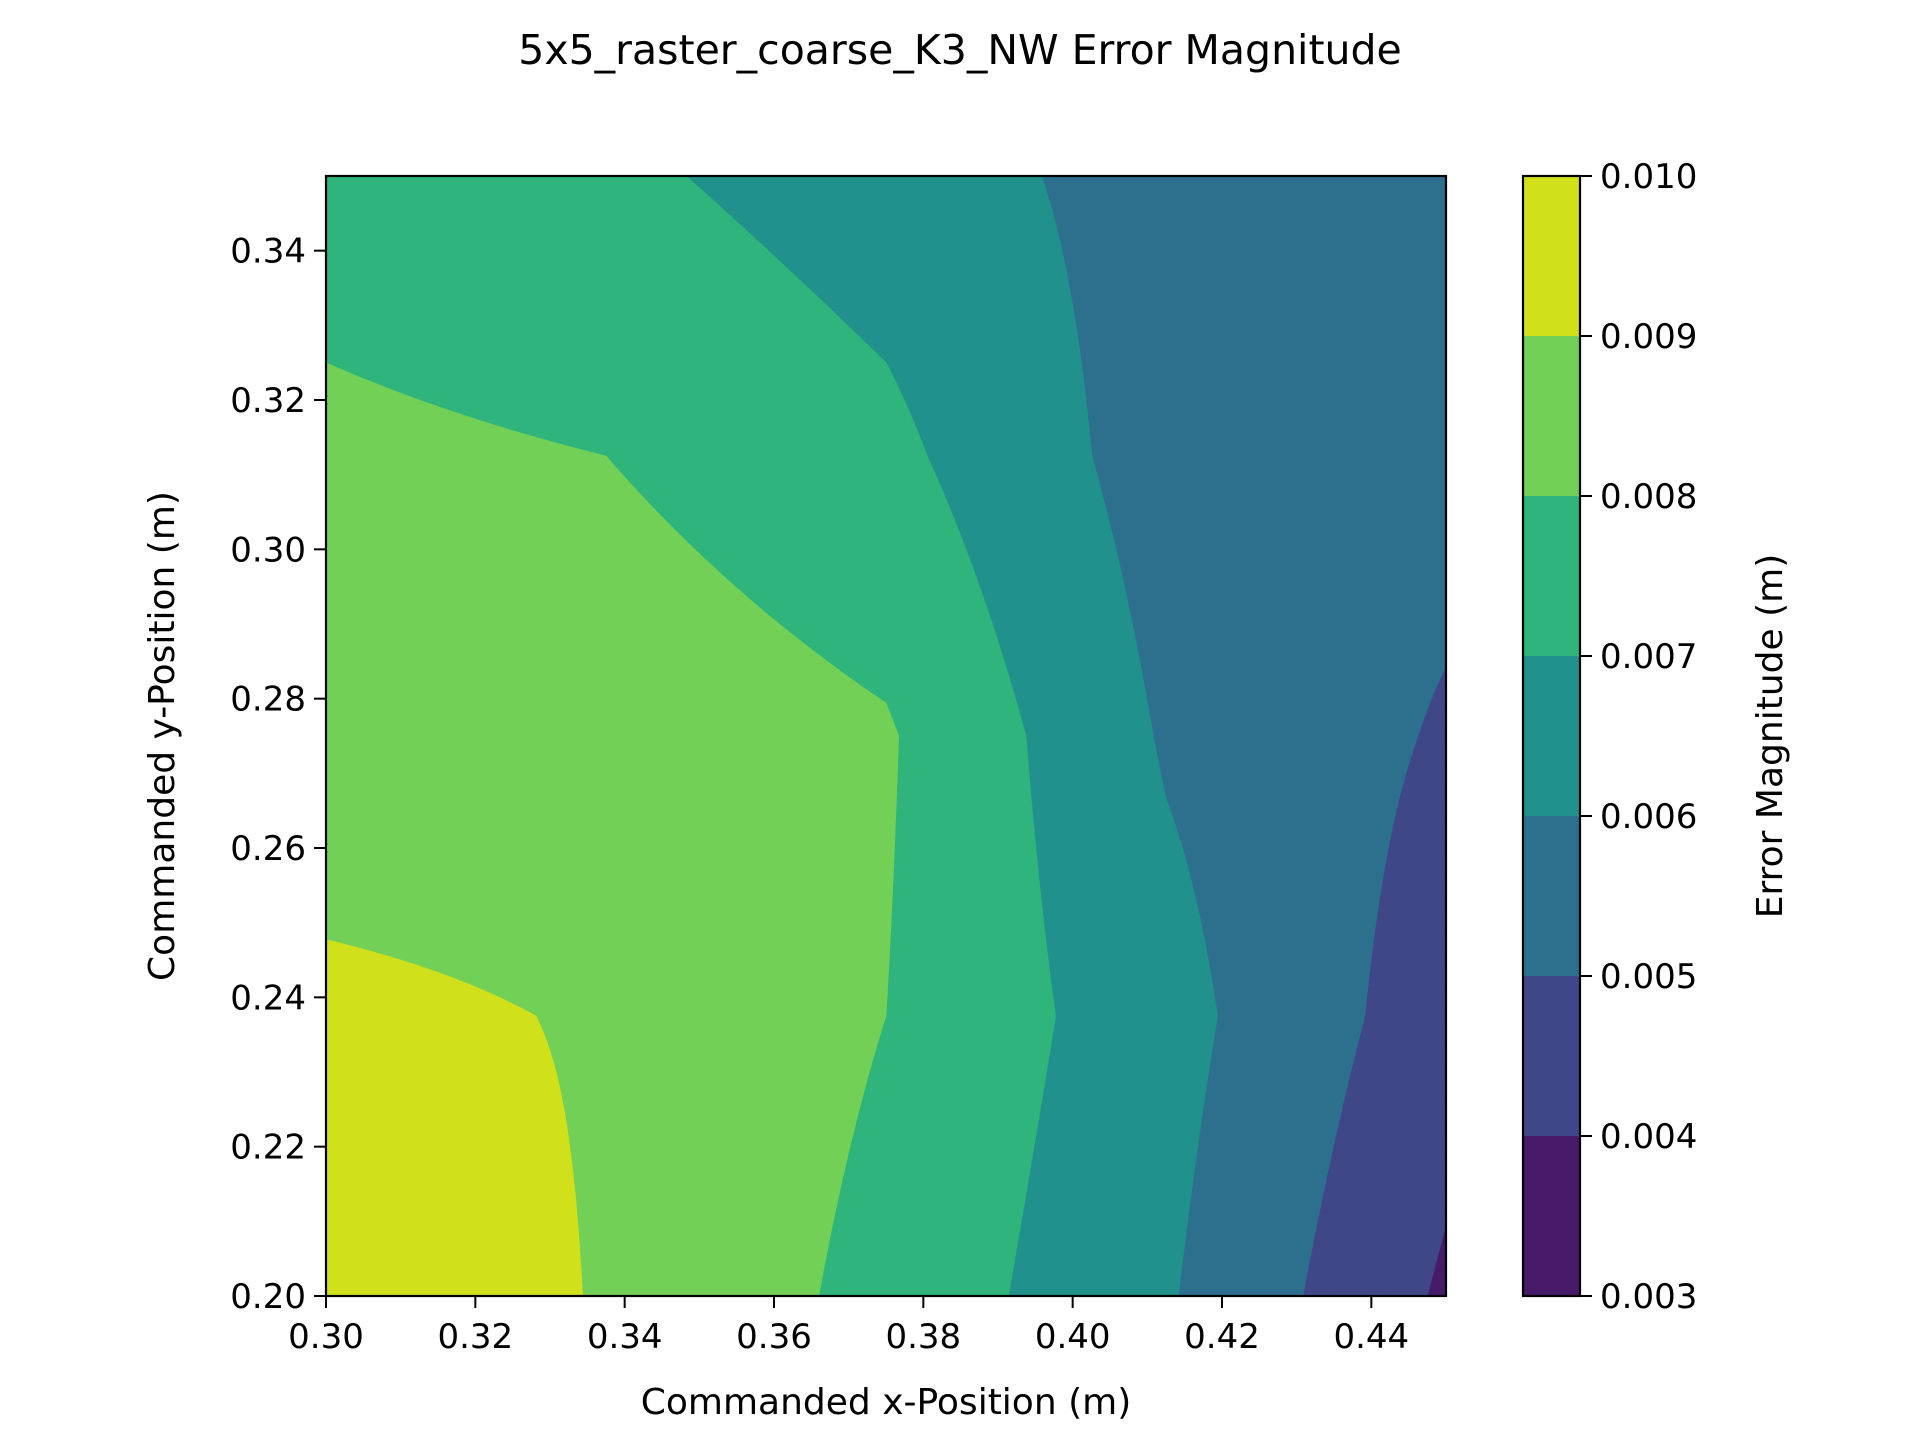 The image size is (1920, 1445). What do you see at coordinates (268, 252) in the screenshot?
I see `y-tick-label: 0.34` at bounding box center [268, 252].